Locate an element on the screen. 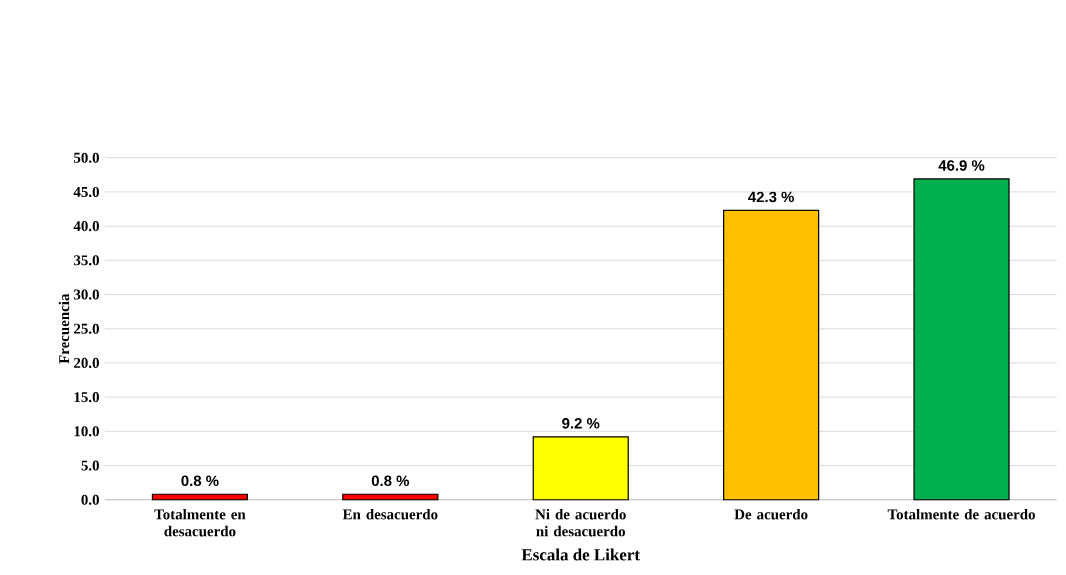 The height and width of the screenshot is (575, 1066). y-tick-label: 45.0 is located at coordinates (86, 192).